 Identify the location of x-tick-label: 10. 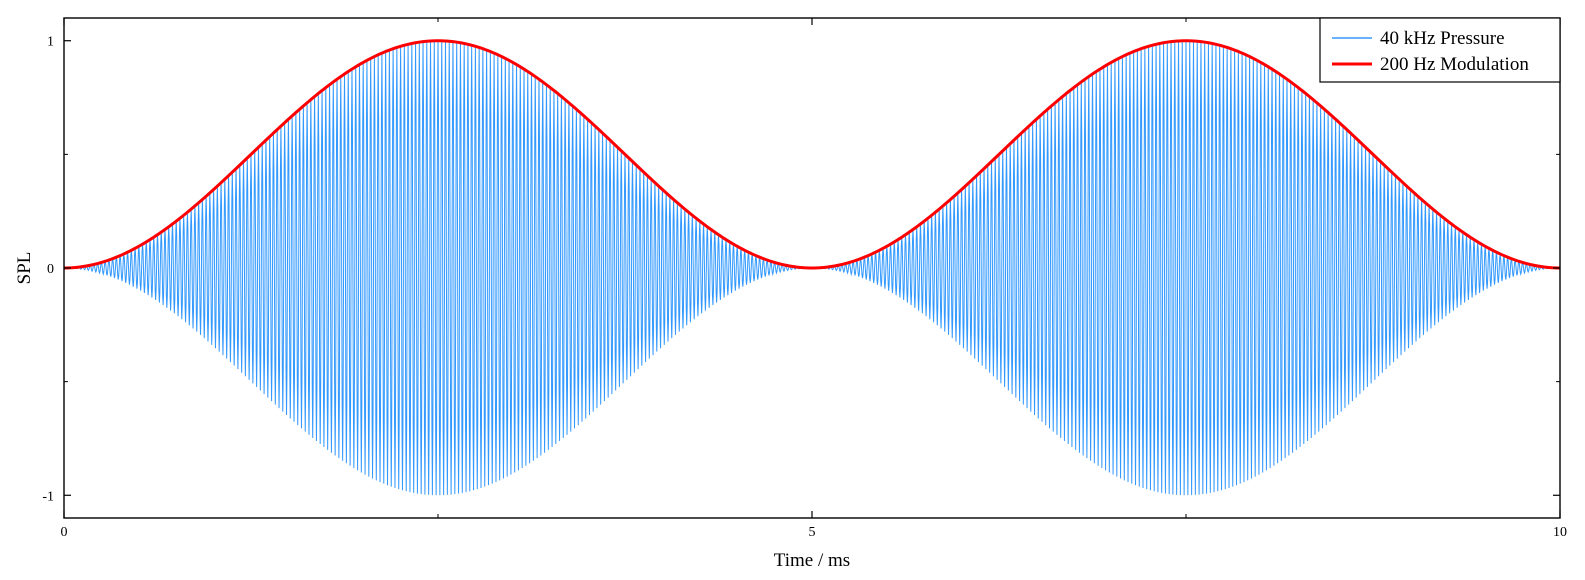
(1560, 532).